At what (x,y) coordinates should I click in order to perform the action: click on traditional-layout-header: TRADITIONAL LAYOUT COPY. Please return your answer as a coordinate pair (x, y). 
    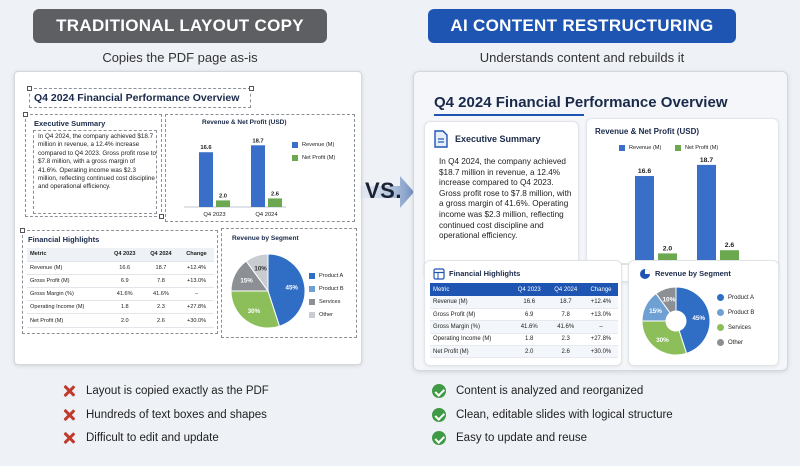
    Looking at the image, I should click on (180, 26).